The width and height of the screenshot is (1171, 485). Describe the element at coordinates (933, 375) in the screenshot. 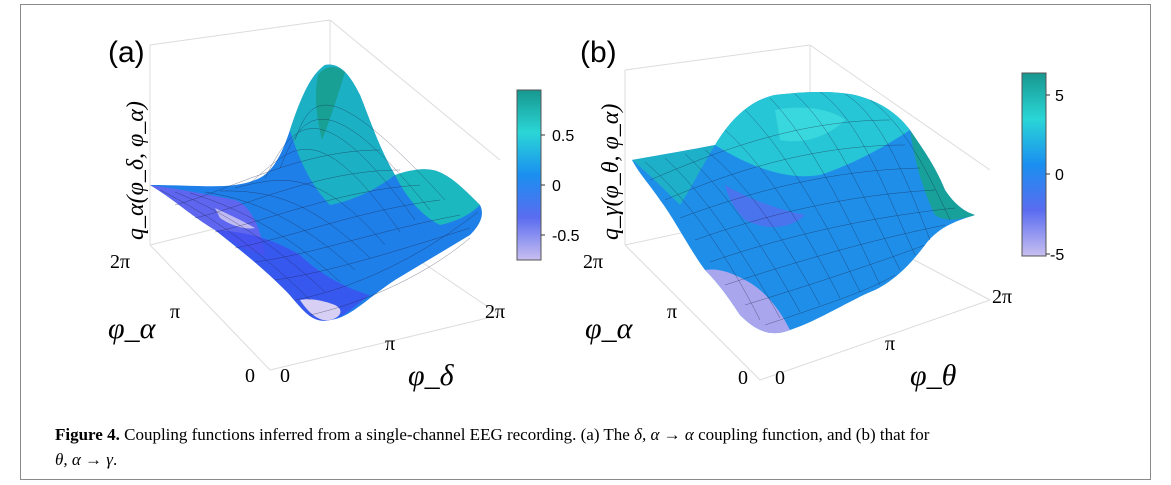

I see `panel-b-xlabel: φ_θ` at that location.